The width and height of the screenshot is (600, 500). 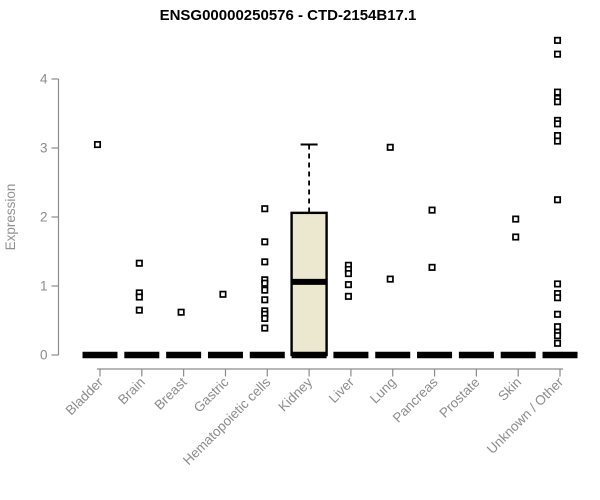 I want to click on y-tick-label-0: 0, so click(x=44, y=355).